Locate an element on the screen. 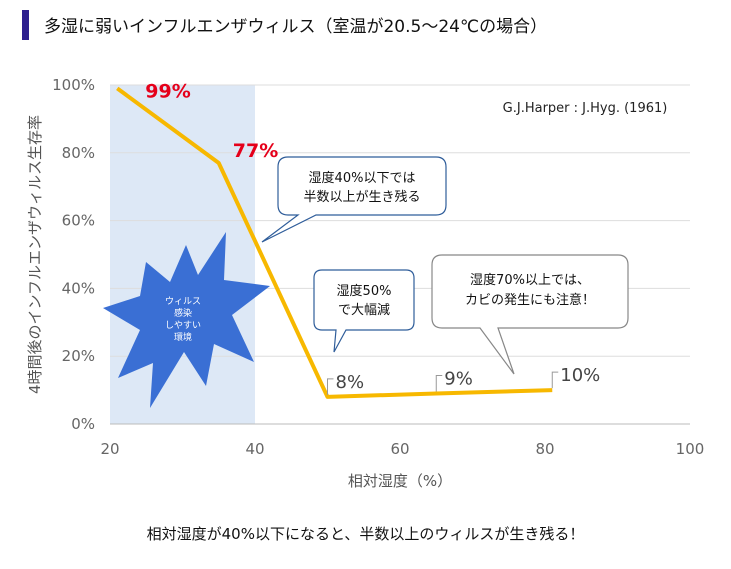 The width and height of the screenshot is (731, 569). callout-humidity-70-line-2: カビの発生にも注意！ is located at coordinates (530, 300).